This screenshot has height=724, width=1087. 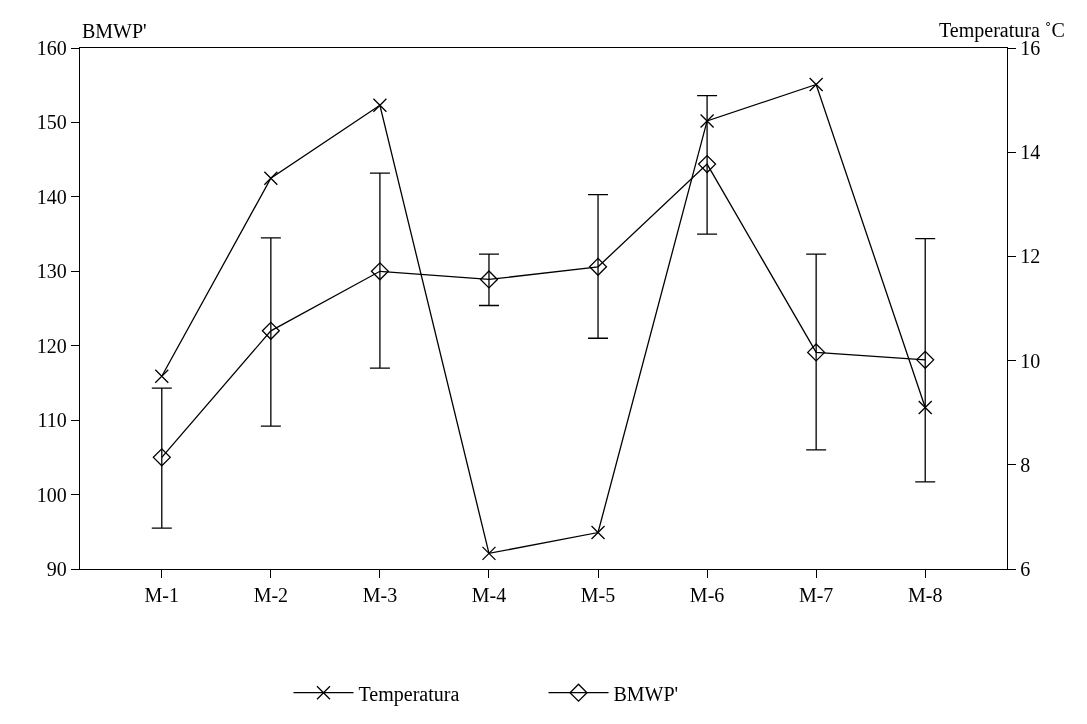 What do you see at coordinates (816, 595) in the screenshot?
I see `x-tick-label: M-7` at bounding box center [816, 595].